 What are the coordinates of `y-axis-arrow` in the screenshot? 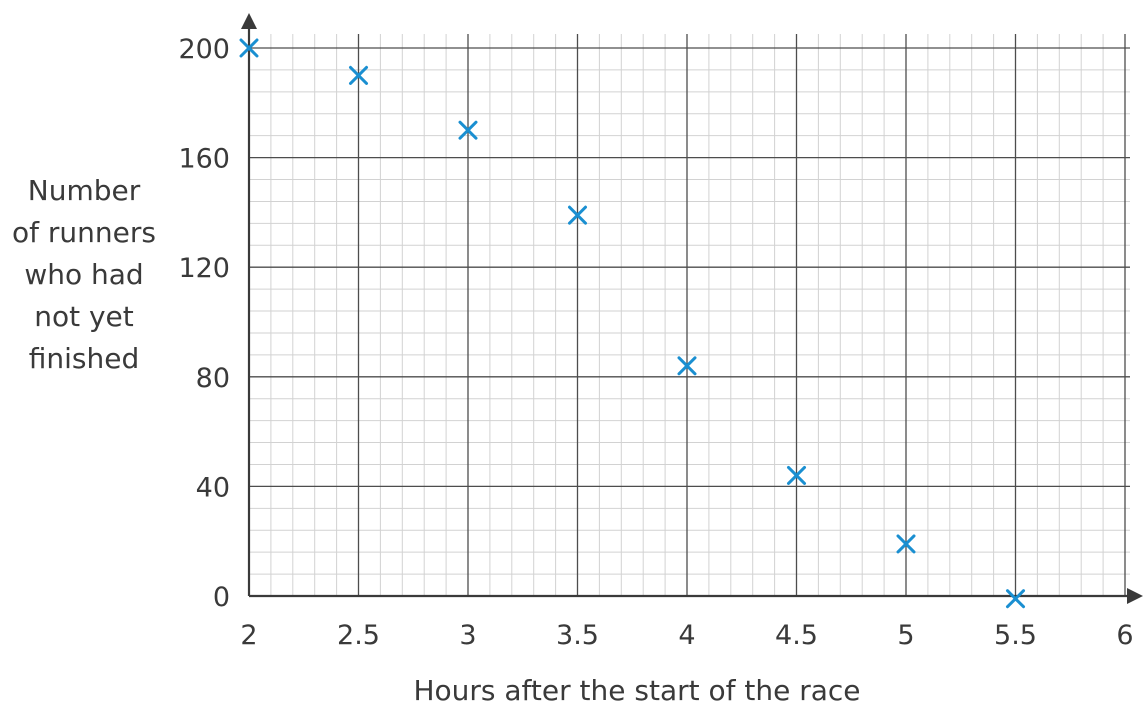 It's located at (249, 21).